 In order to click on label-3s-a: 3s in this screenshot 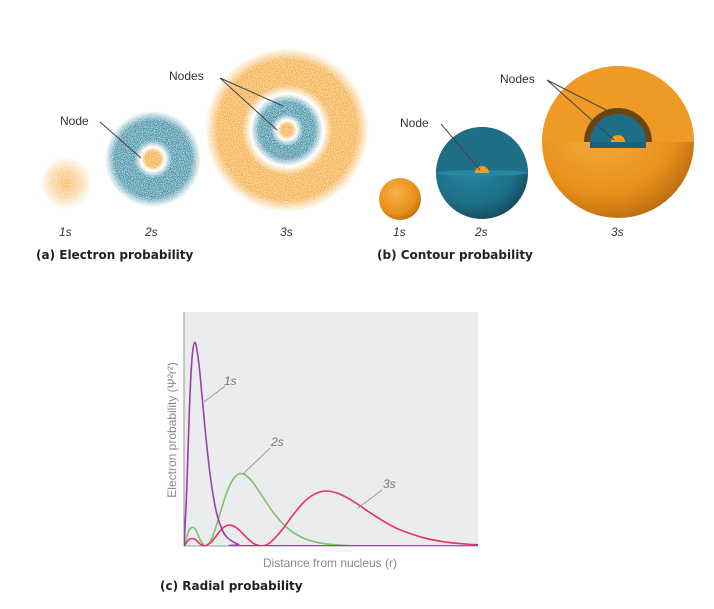, I will do `click(286, 232)`.